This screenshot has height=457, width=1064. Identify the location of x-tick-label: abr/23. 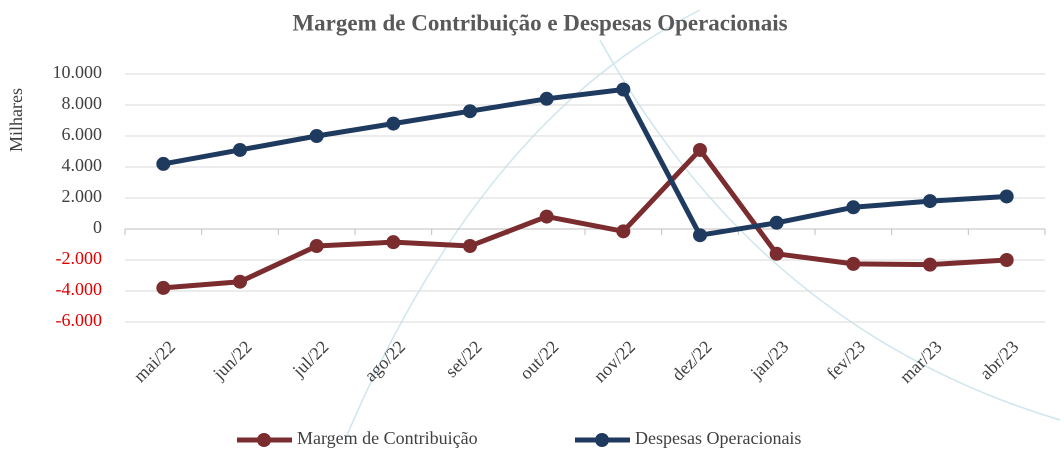
(999, 360).